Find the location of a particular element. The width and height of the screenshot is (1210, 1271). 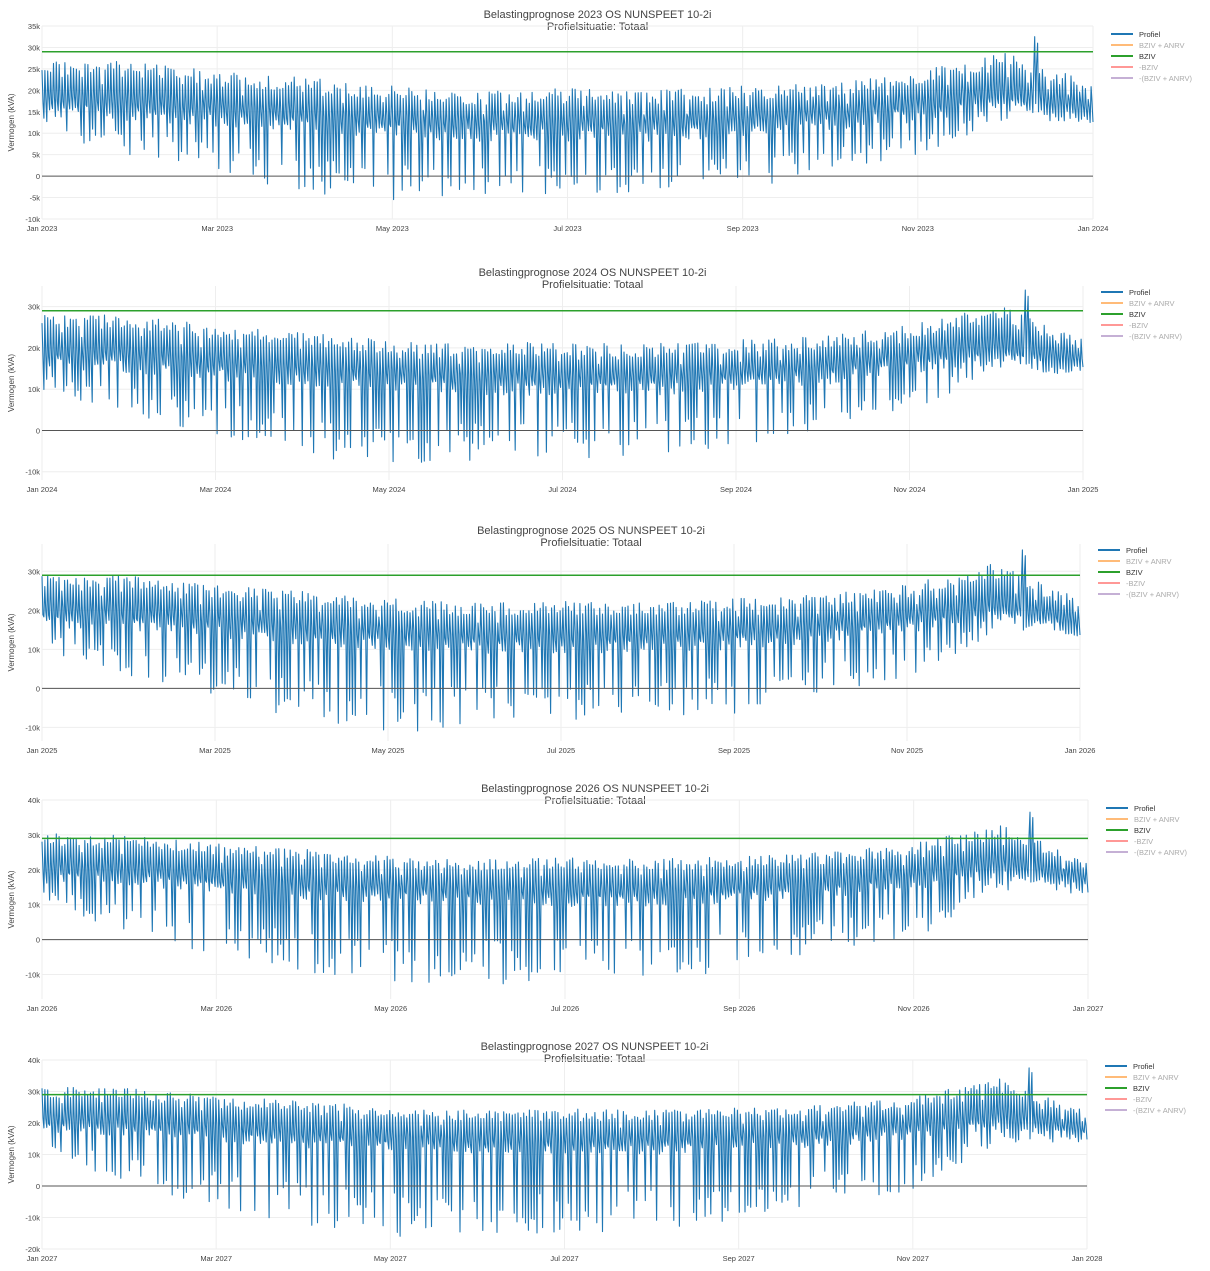

x-tick-label: Jan 2027 is located at coordinates (42, 1258).